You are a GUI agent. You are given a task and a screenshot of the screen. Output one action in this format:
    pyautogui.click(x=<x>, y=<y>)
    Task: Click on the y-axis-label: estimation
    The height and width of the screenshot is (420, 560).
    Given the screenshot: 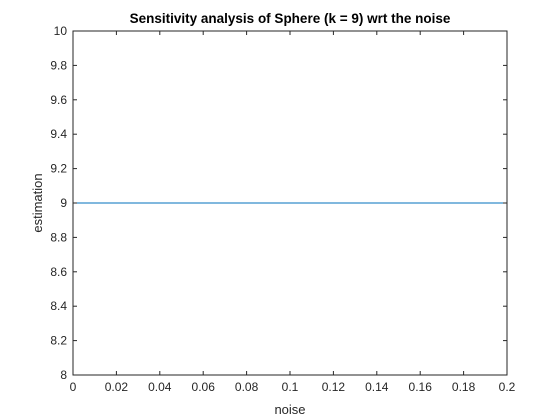 What is the action you would take?
    pyautogui.click(x=37, y=202)
    